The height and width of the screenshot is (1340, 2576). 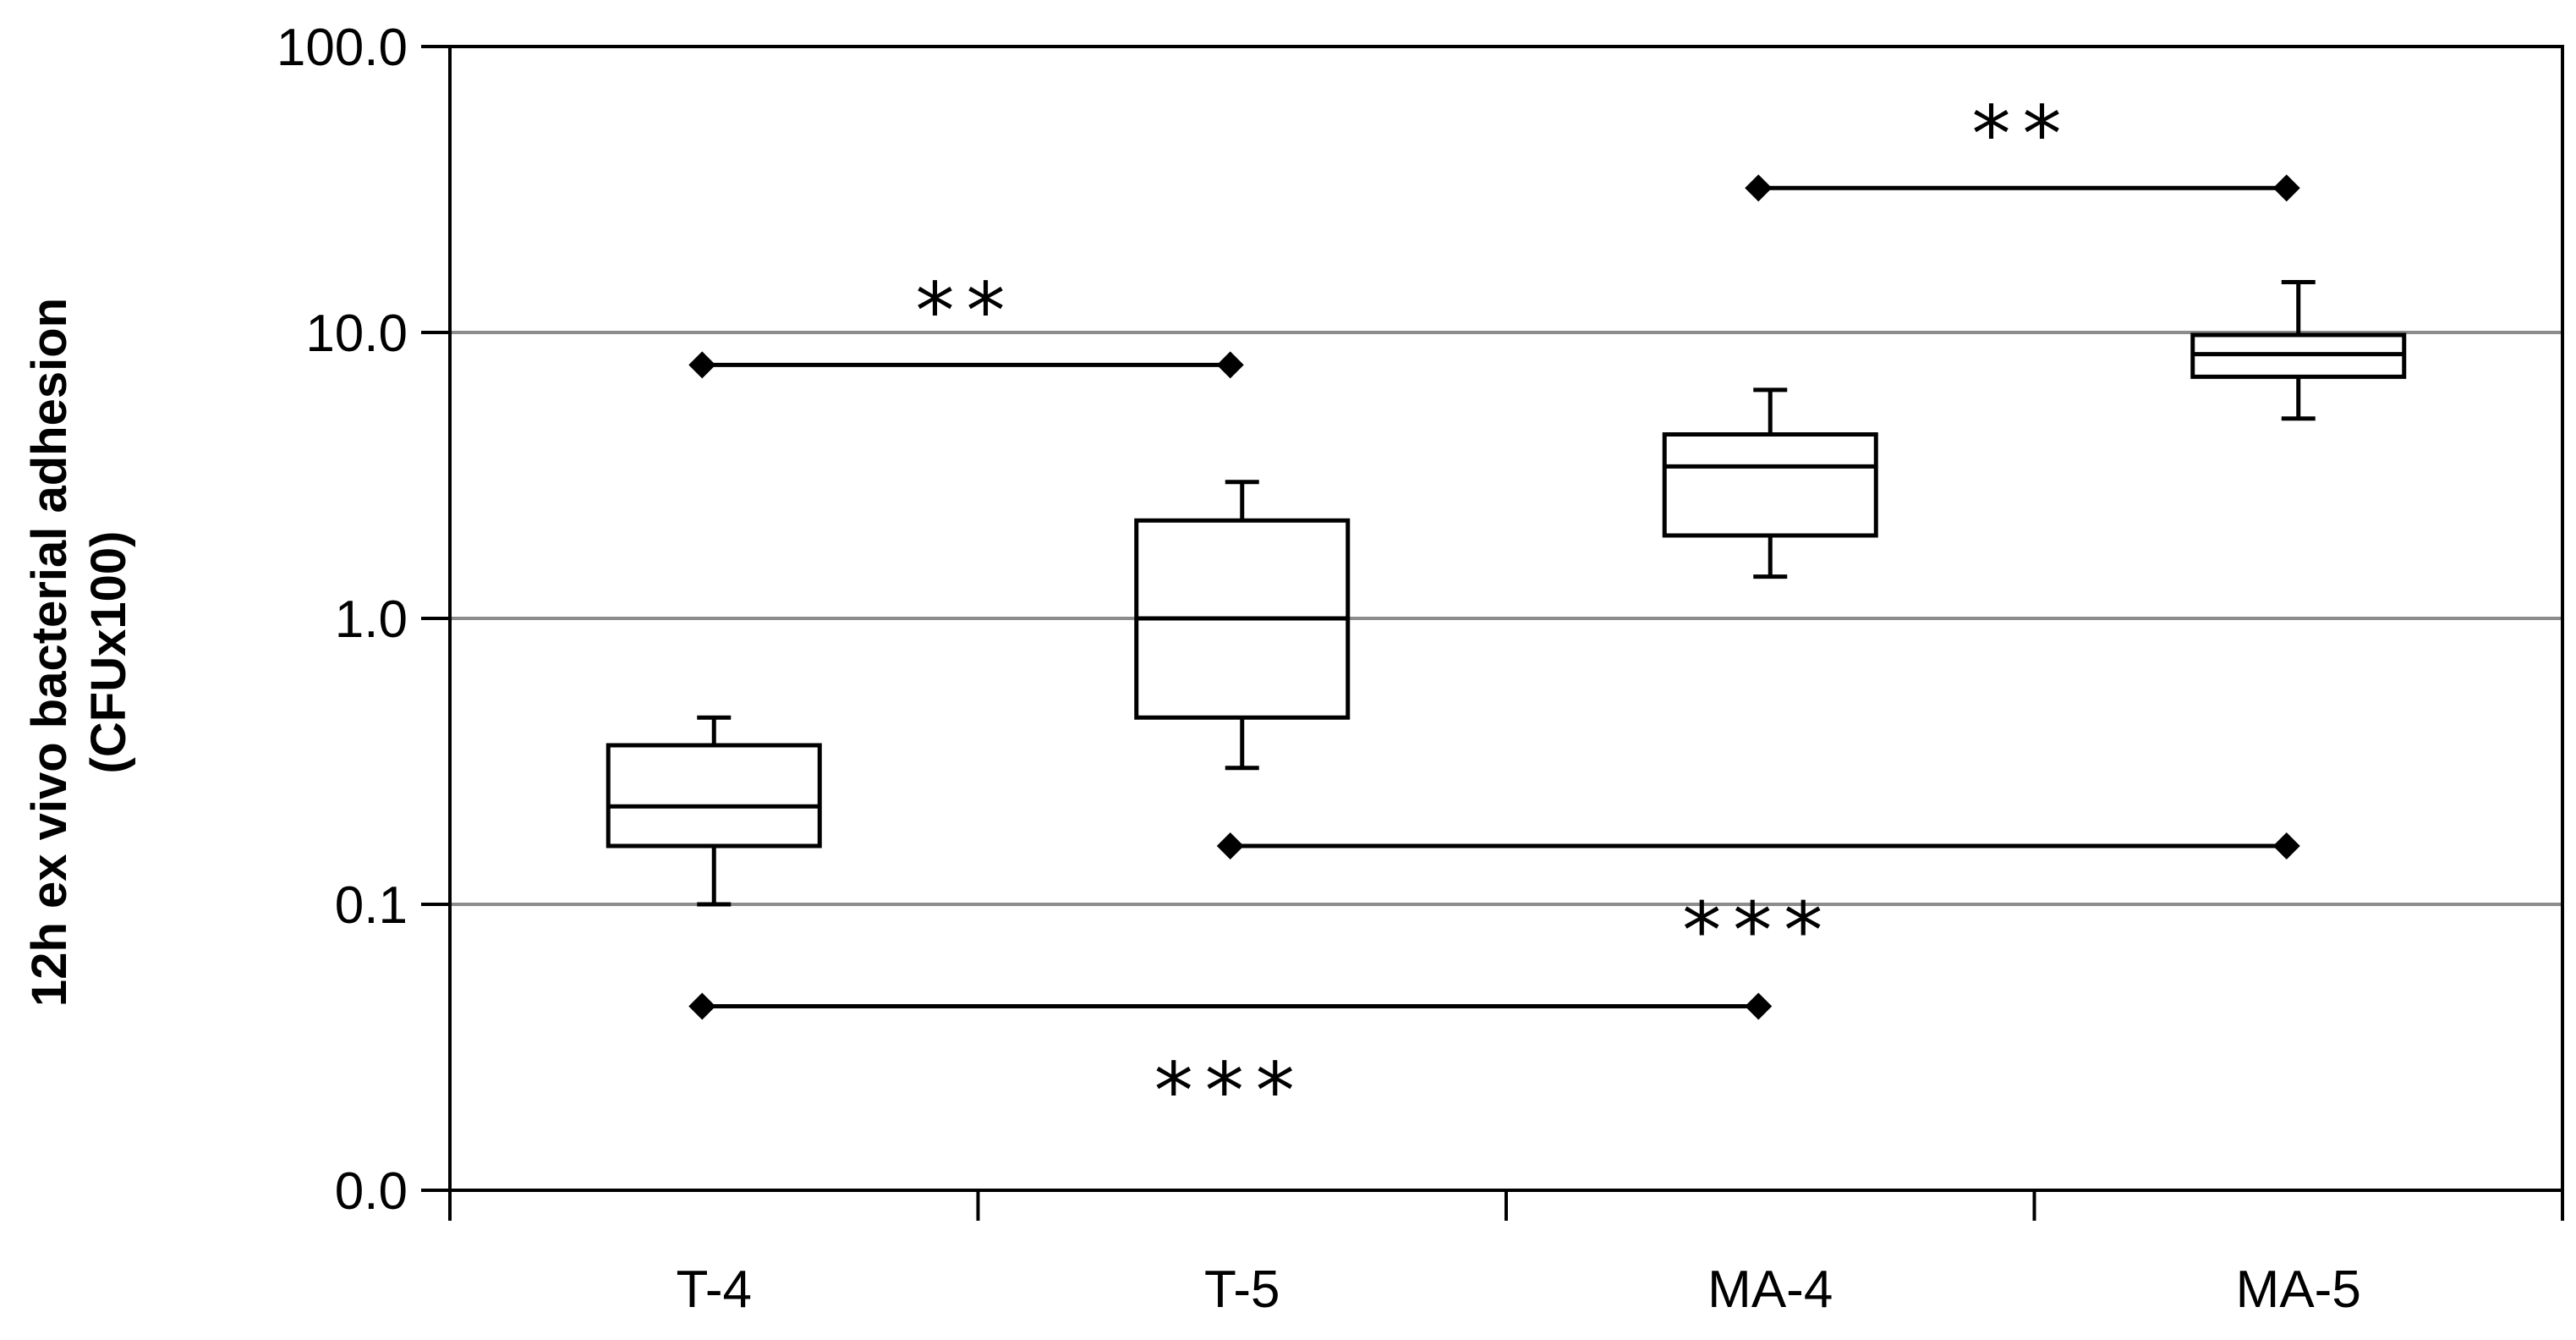 What do you see at coordinates (1242, 1289) in the screenshot?
I see `x-tick-label-t-5: T-5` at bounding box center [1242, 1289].